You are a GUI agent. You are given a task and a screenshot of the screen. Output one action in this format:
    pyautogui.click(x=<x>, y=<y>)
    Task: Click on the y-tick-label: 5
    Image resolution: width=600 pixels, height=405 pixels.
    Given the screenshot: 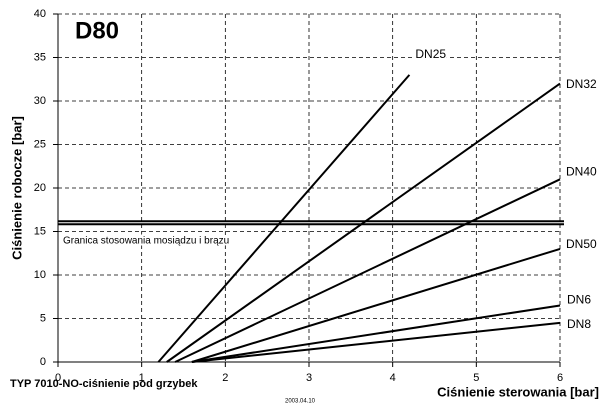 What is the action you would take?
    pyautogui.click(x=43, y=318)
    